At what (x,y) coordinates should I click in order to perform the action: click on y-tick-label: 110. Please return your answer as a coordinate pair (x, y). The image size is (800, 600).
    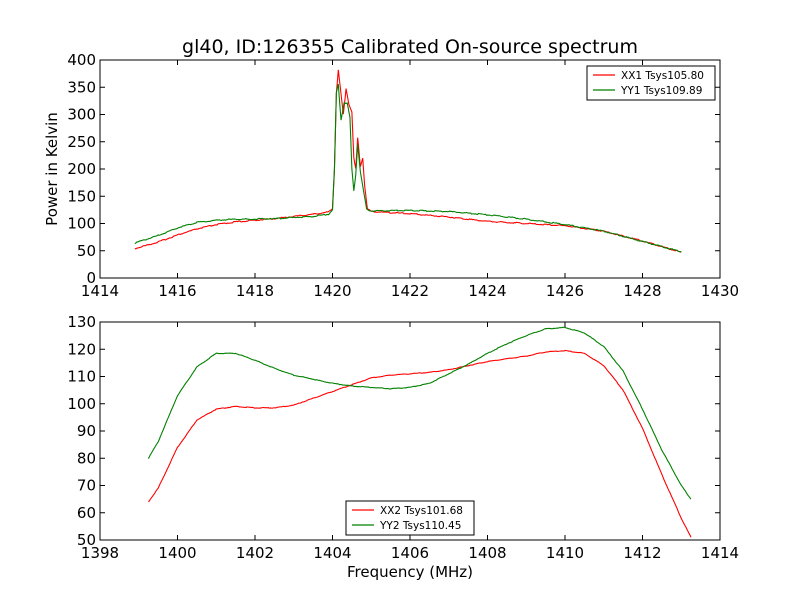
    Looking at the image, I should click on (81, 377).